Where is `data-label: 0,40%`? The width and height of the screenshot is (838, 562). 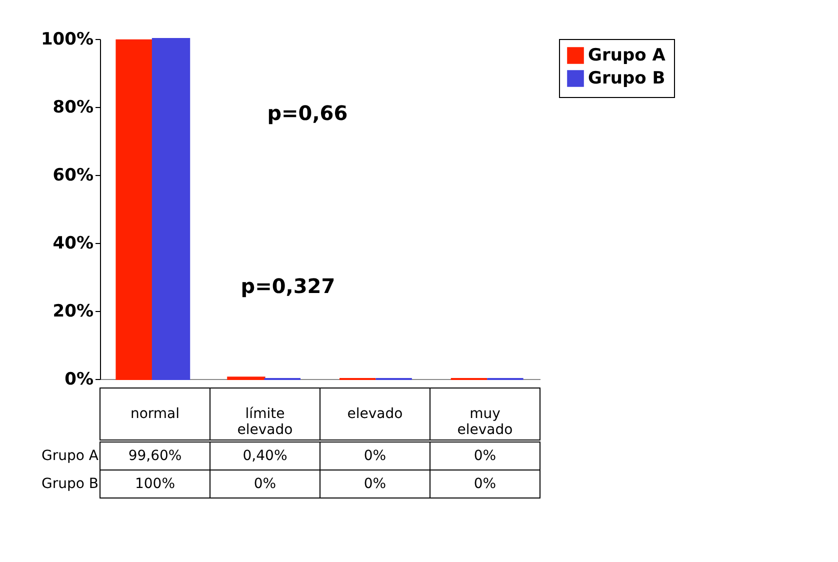 data-label: 0,40% is located at coordinates (265, 456).